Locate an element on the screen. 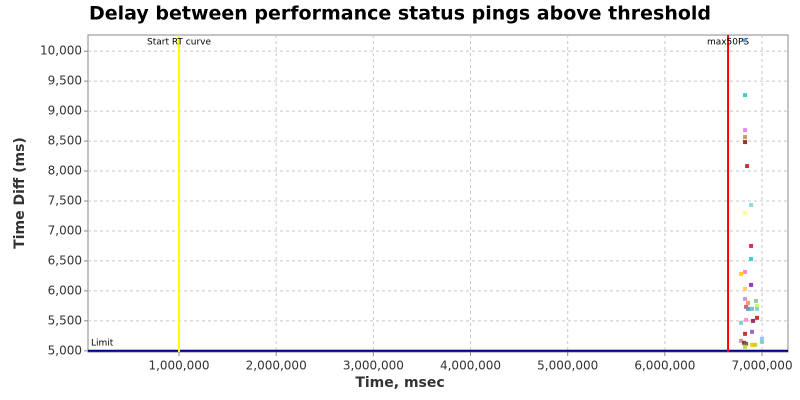  y-tick-label: 8,500 is located at coordinates (65, 141).